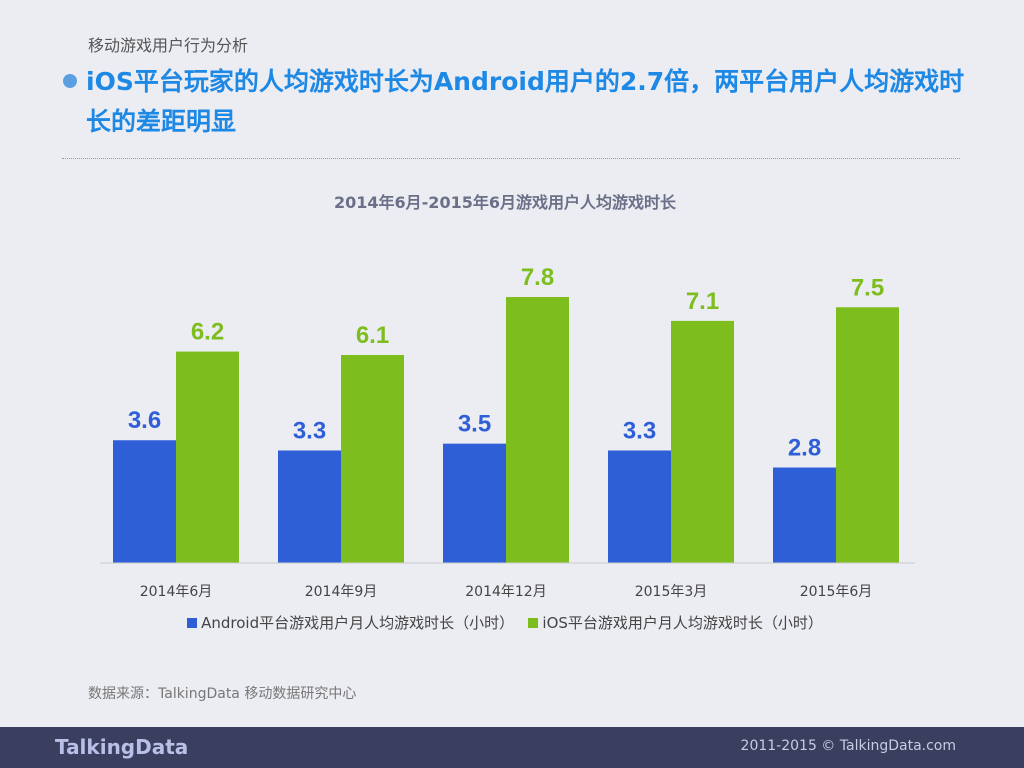 This screenshot has height=768, width=1024. What do you see at coordinates (474, 424) in the screenshot?
I see `data-label: 3.5` at bounding box center [474, 424].